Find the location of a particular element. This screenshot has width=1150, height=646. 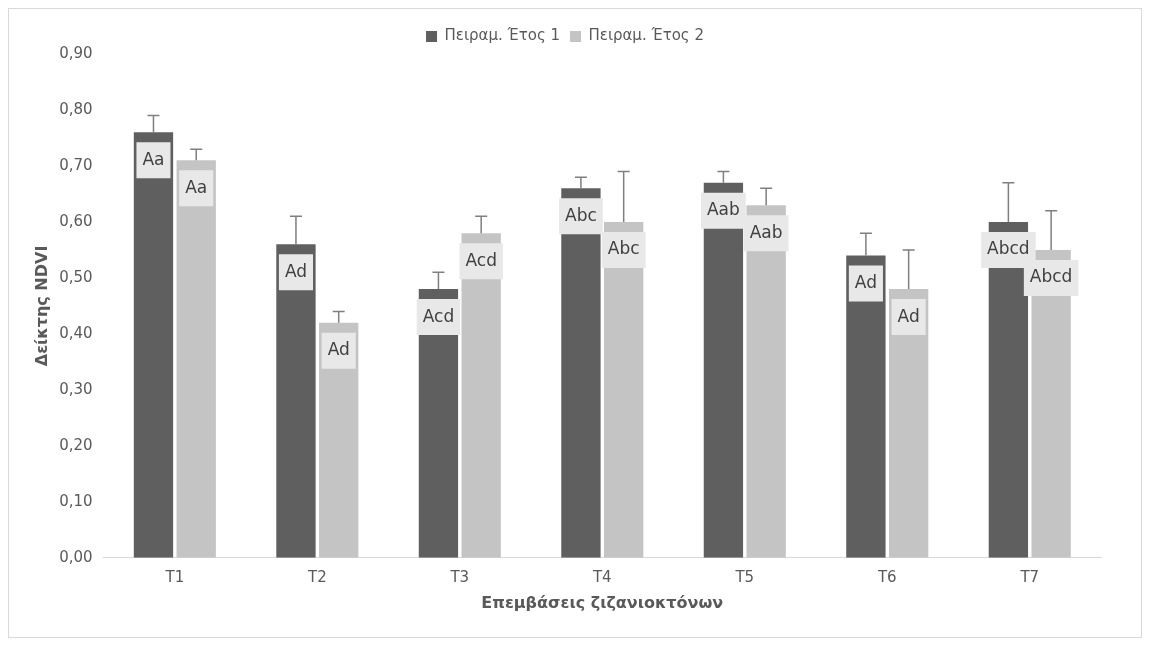

x-tick-label: T4 is located at coordinates (601, 576).